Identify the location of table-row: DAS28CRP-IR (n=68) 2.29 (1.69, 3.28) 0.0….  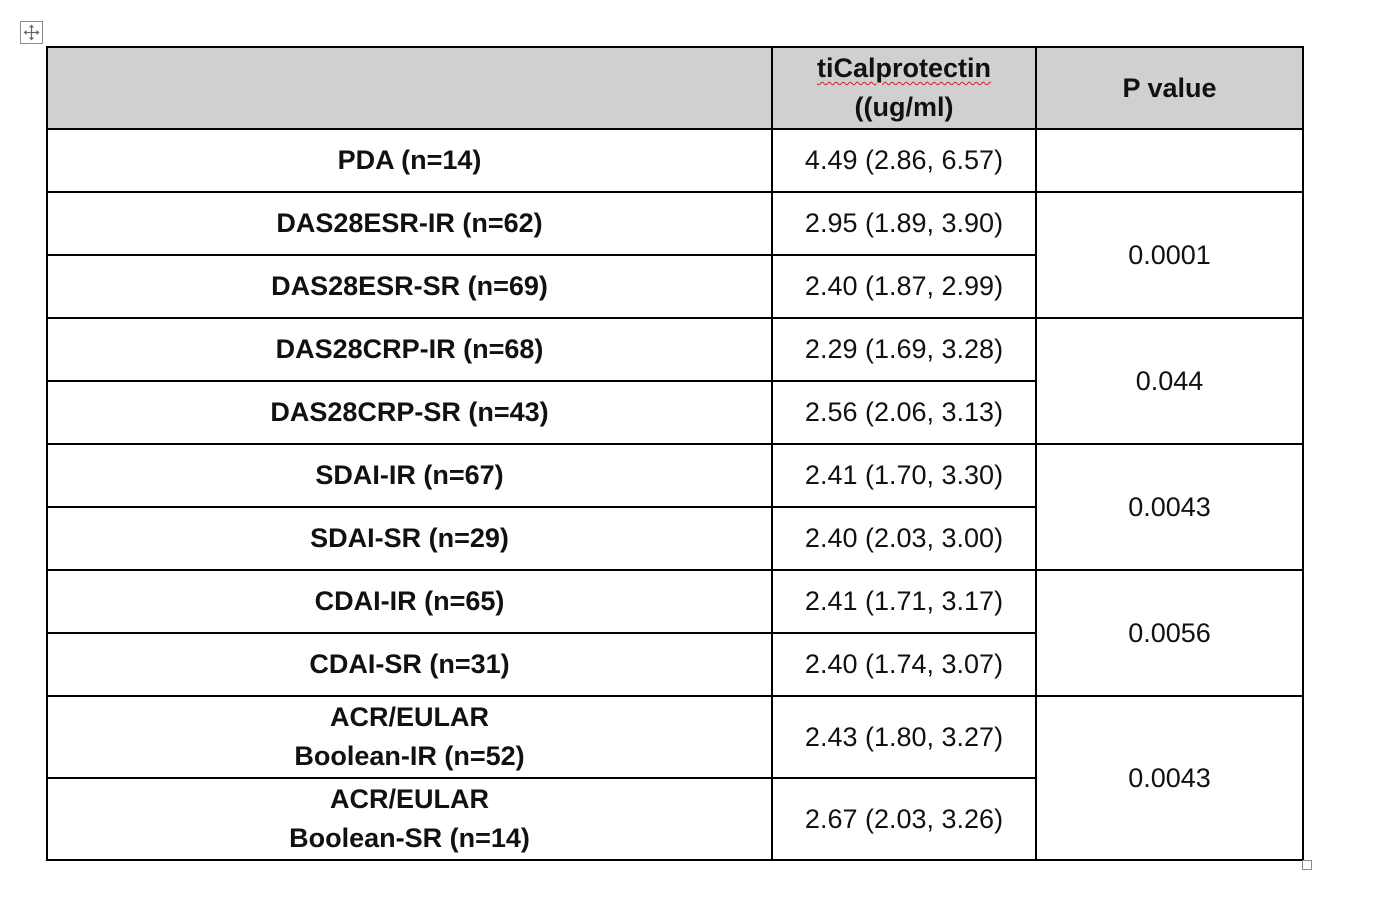
(675, 381).